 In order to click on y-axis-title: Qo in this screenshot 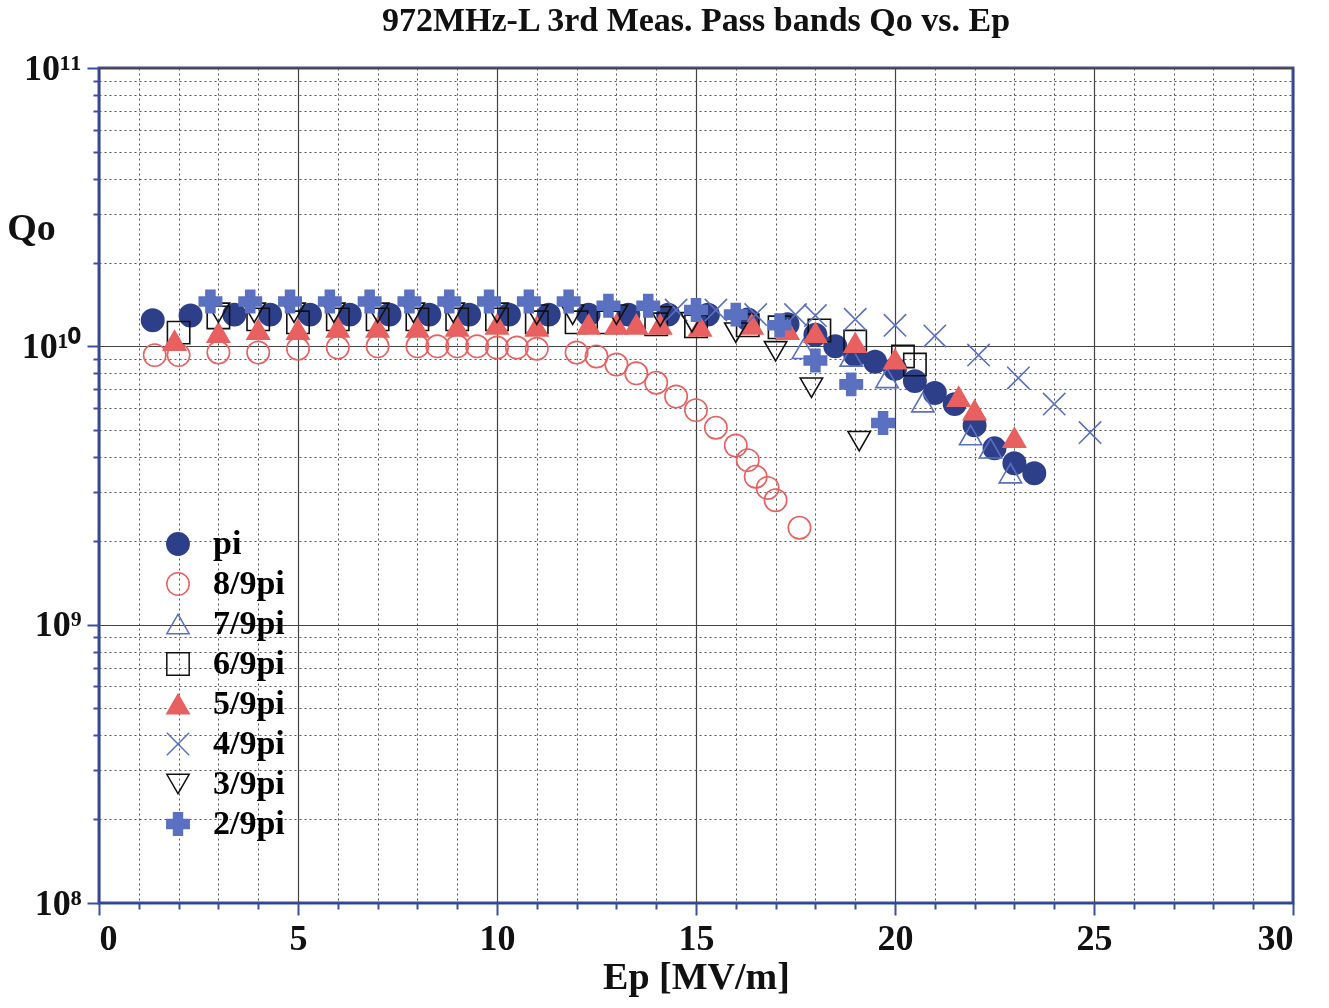, I will do `click(31, 226)`.